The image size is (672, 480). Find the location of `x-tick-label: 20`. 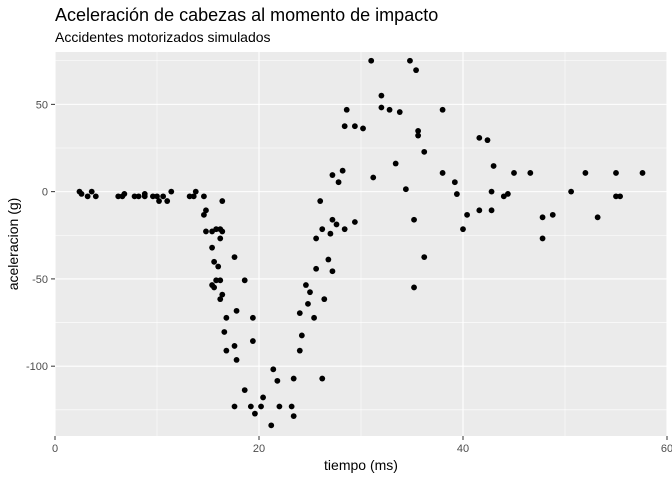

x-tick-label: 20 is located at coordinates (259, 449).